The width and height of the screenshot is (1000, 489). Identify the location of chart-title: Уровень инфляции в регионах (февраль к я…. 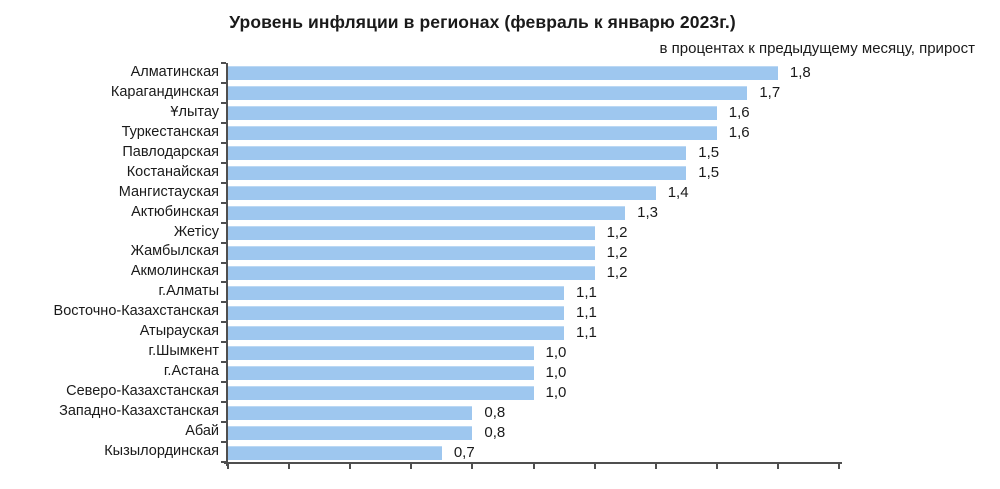
(482, 22).